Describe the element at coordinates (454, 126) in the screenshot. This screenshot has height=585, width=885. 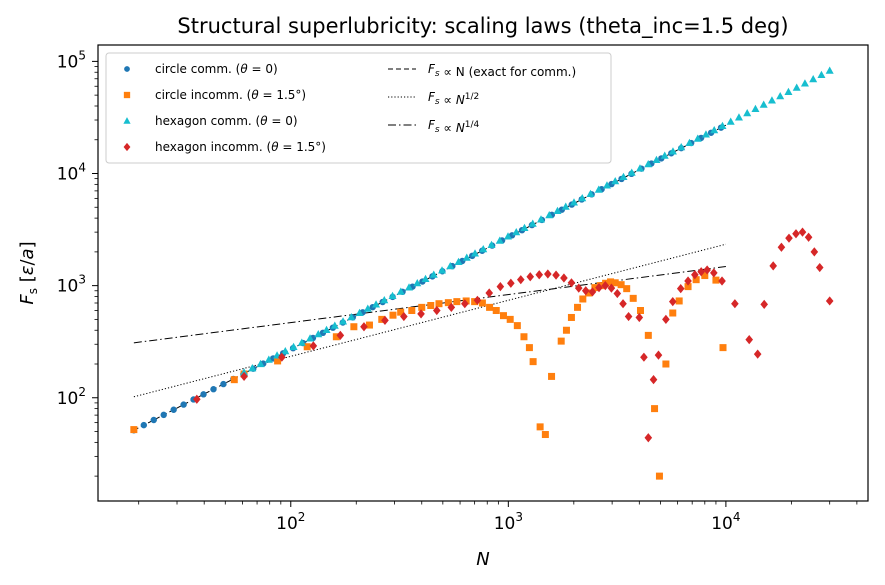
I see `legend-label: Fs ∝ N1/4` at that location.